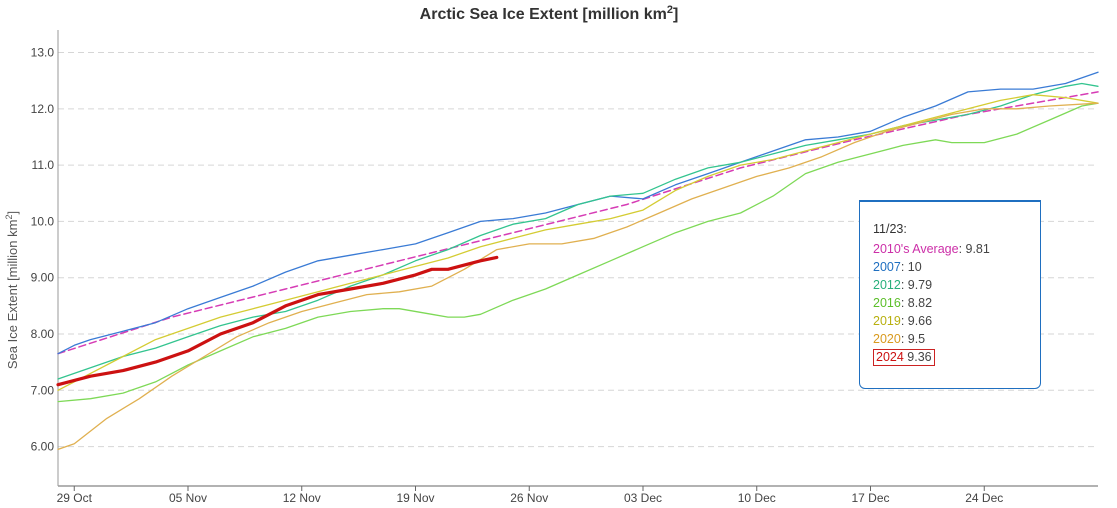  Describe the element at coordinates (887, 267) in the screenshot. I see `tooltip-series-name: 2007` at that location.